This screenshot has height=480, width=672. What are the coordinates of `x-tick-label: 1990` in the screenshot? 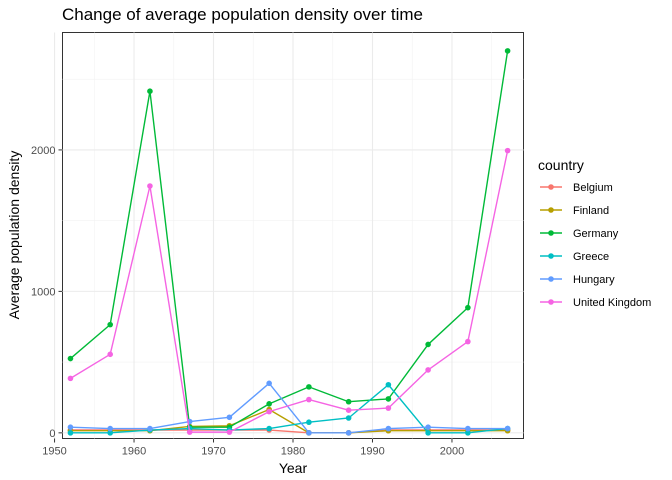 It's located at (372, 452).